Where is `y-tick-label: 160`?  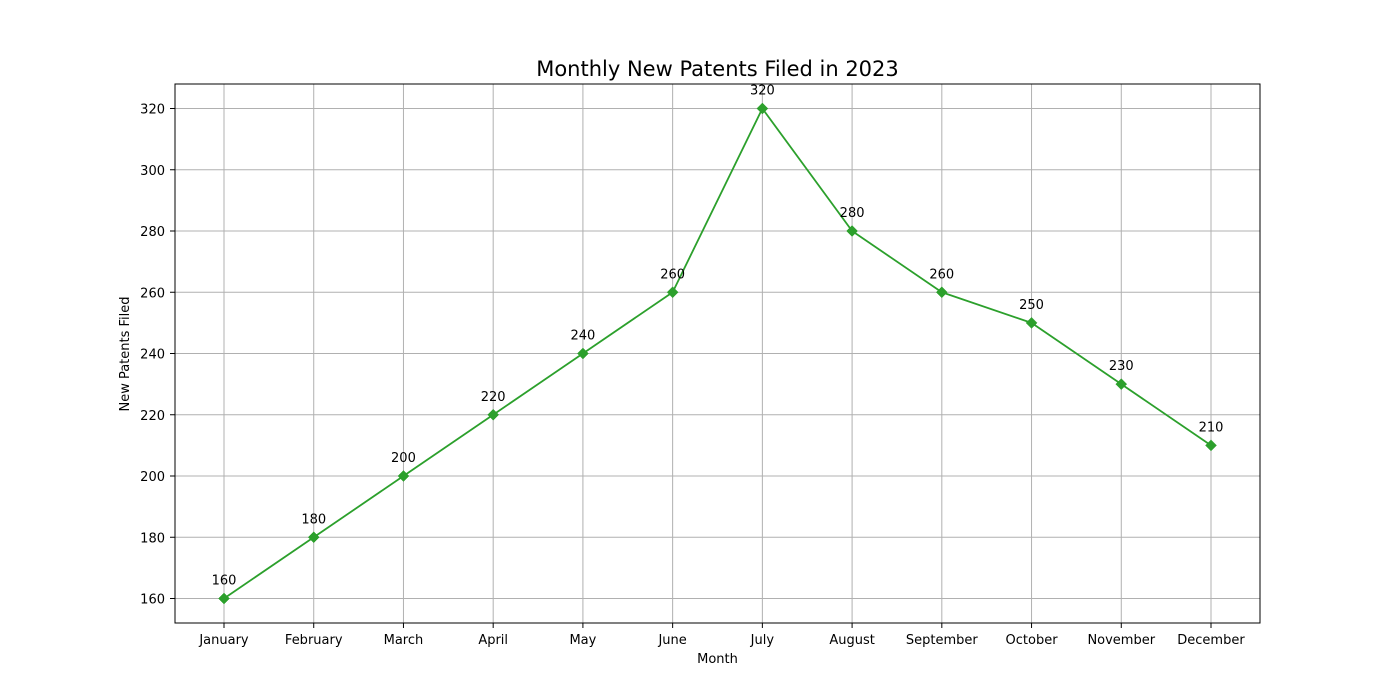
y-tick-label: 160 is located at coordinates (152, 600).